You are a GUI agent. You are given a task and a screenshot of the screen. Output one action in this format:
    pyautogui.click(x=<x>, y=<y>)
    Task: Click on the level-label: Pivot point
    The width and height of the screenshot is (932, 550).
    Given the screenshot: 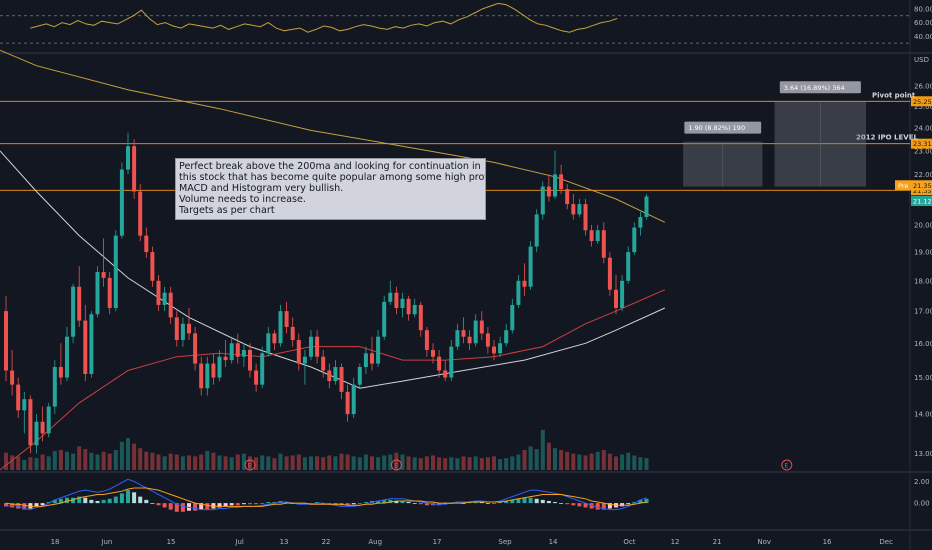 What is the action you would take?
    pyautogui.click(x=894, y=95)
    